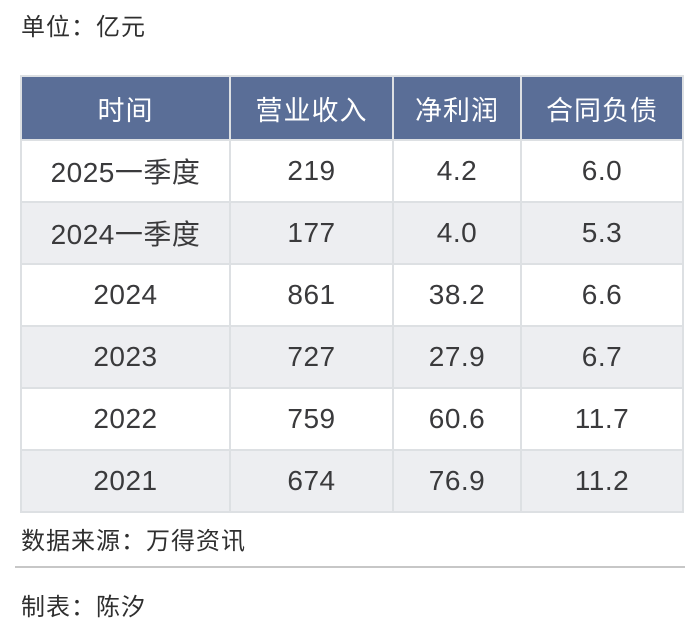  I want to click on table-row-2025q1: 2025一季度 219 4.2 6.0, so click(352, 171).